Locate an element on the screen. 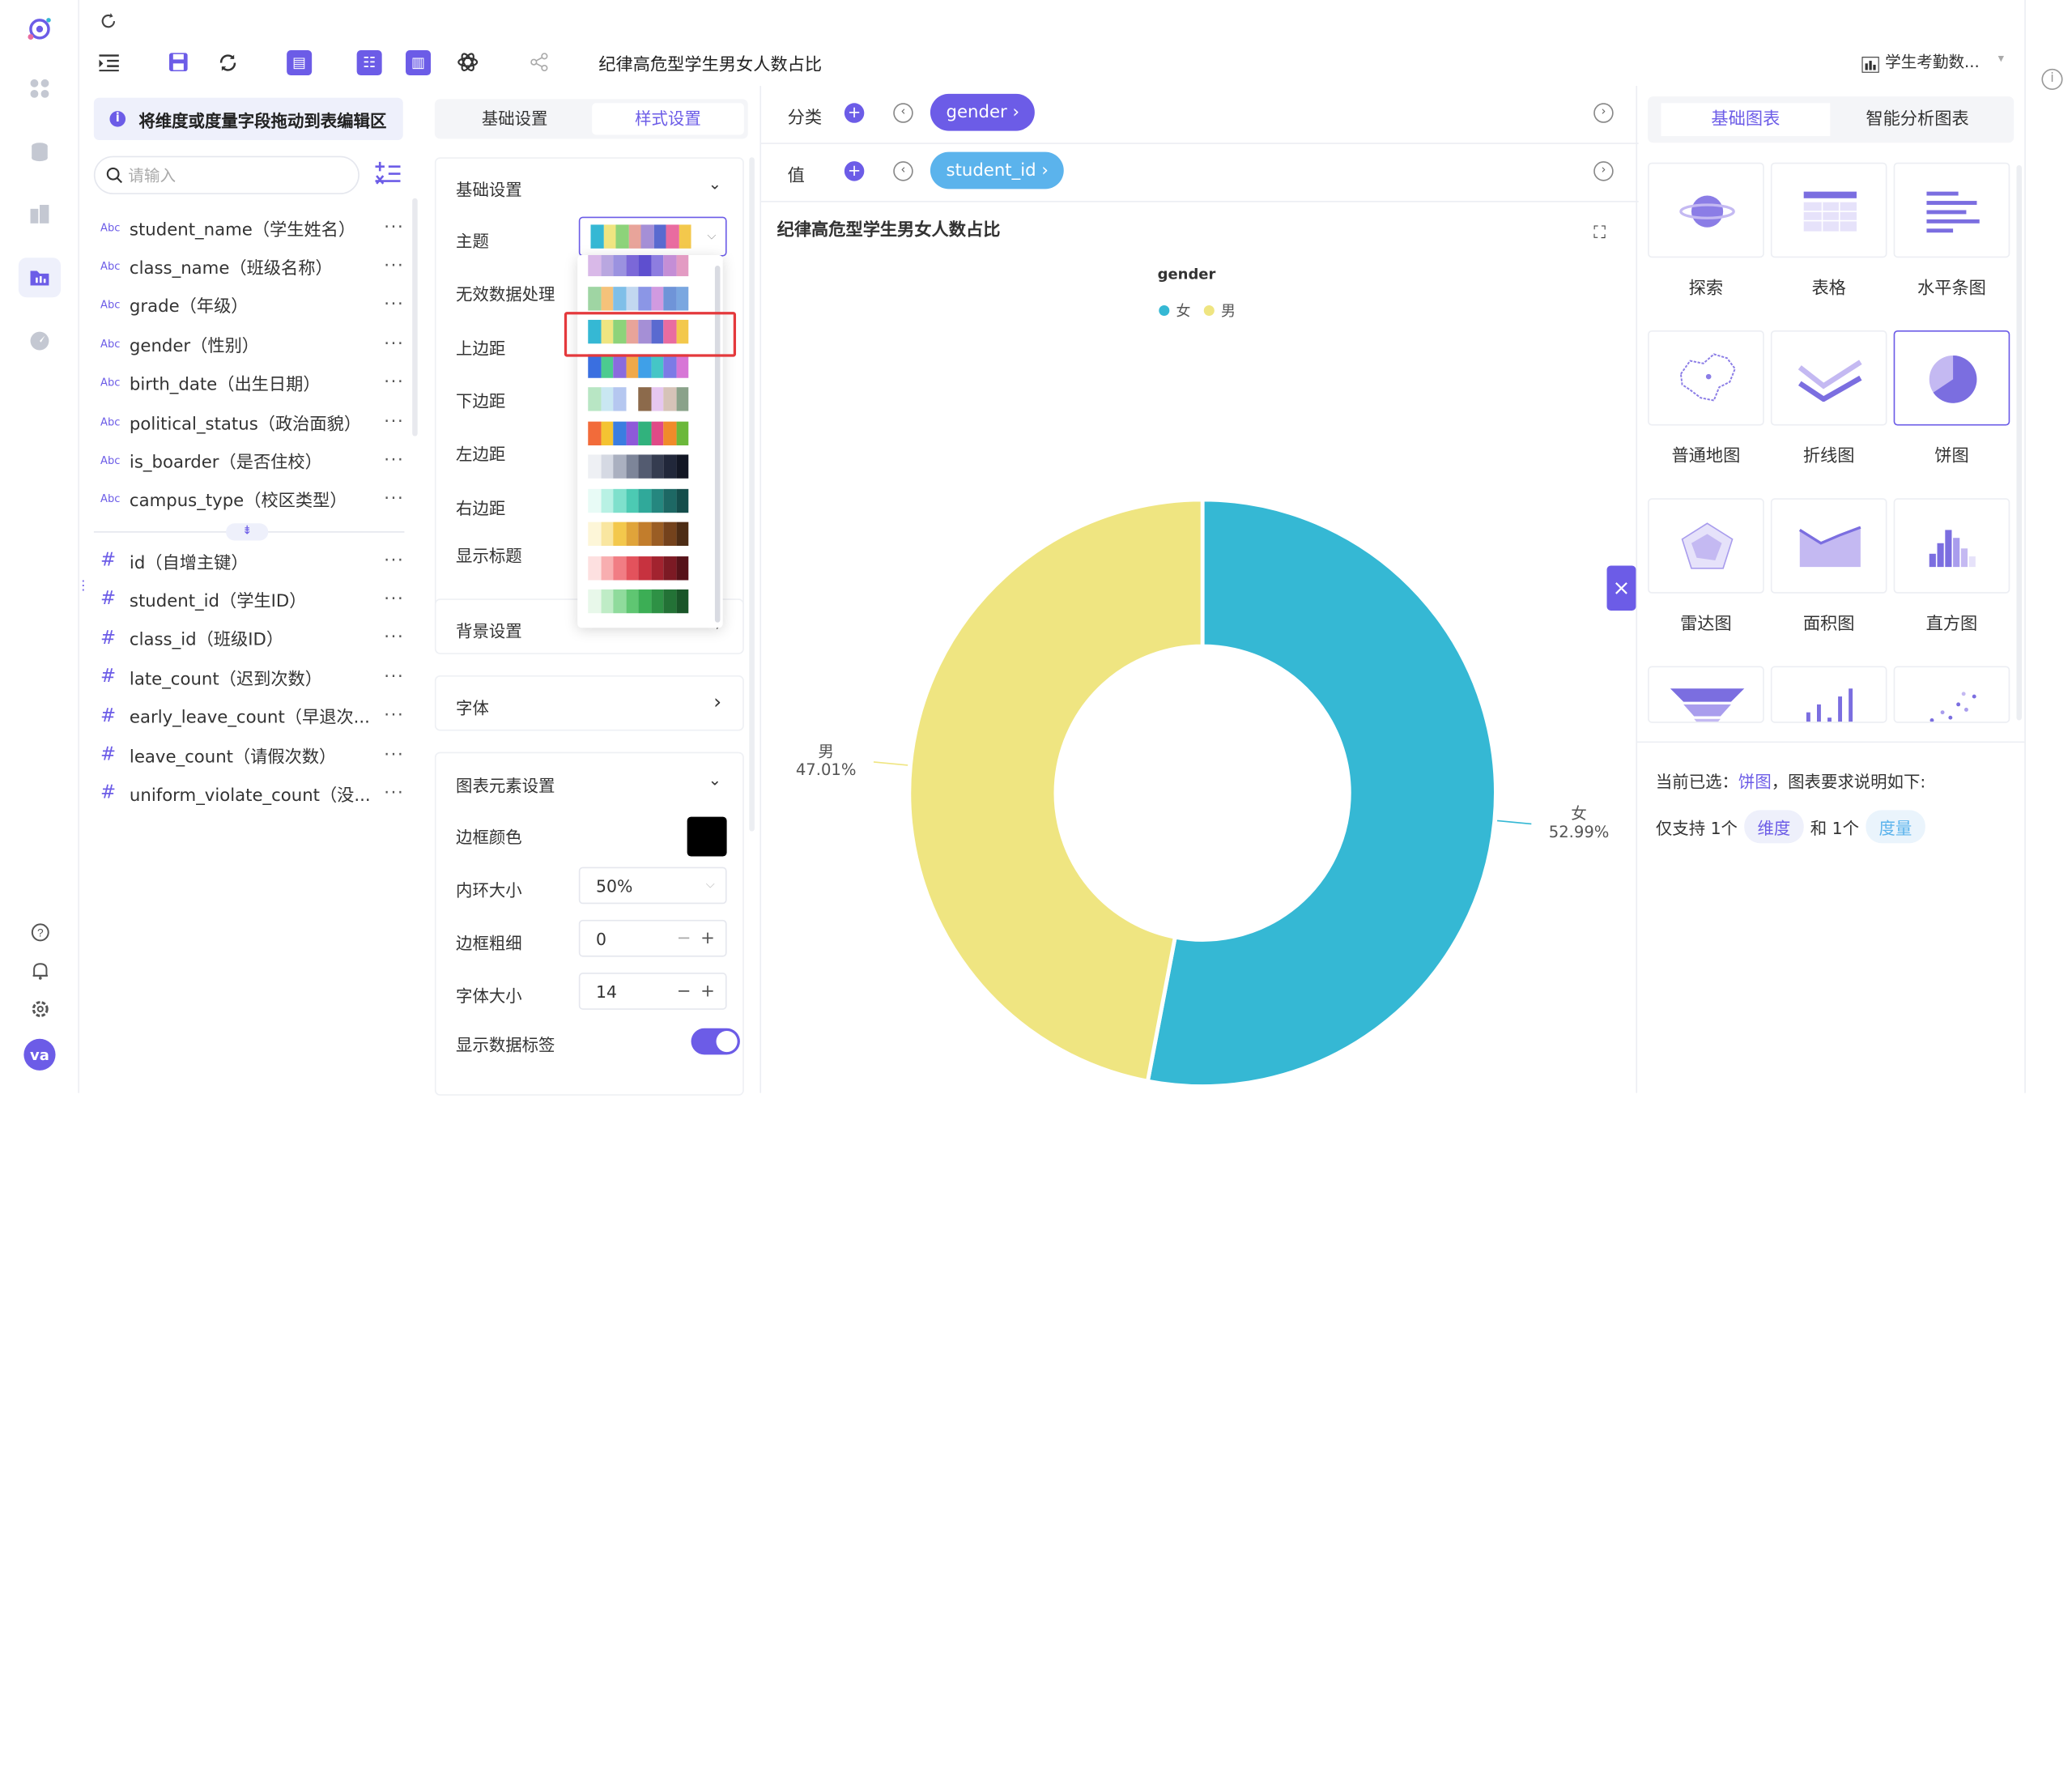  table-view-icon: ▤ is located at coordinates (300, 63).